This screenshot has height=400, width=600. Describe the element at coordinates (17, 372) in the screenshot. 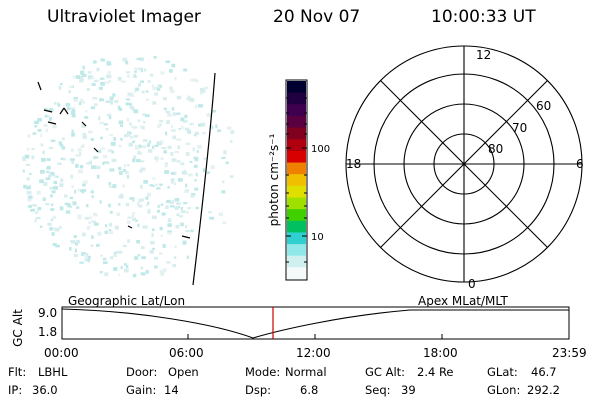

I see `flt-label: Flt:` at that location.